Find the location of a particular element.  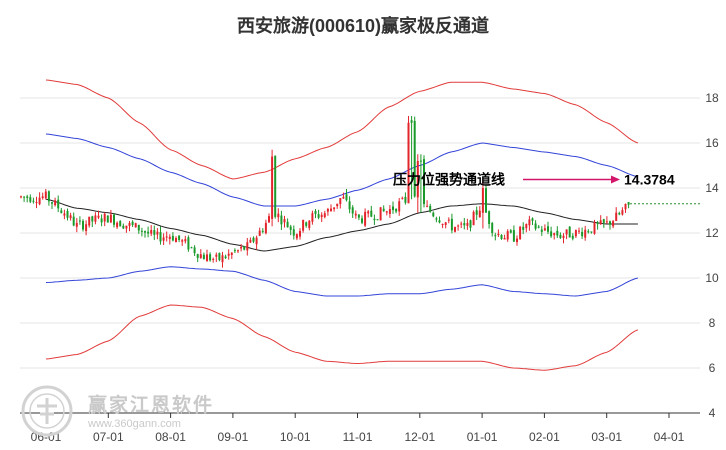

middle-black-line is located at coordinates (341, 225).